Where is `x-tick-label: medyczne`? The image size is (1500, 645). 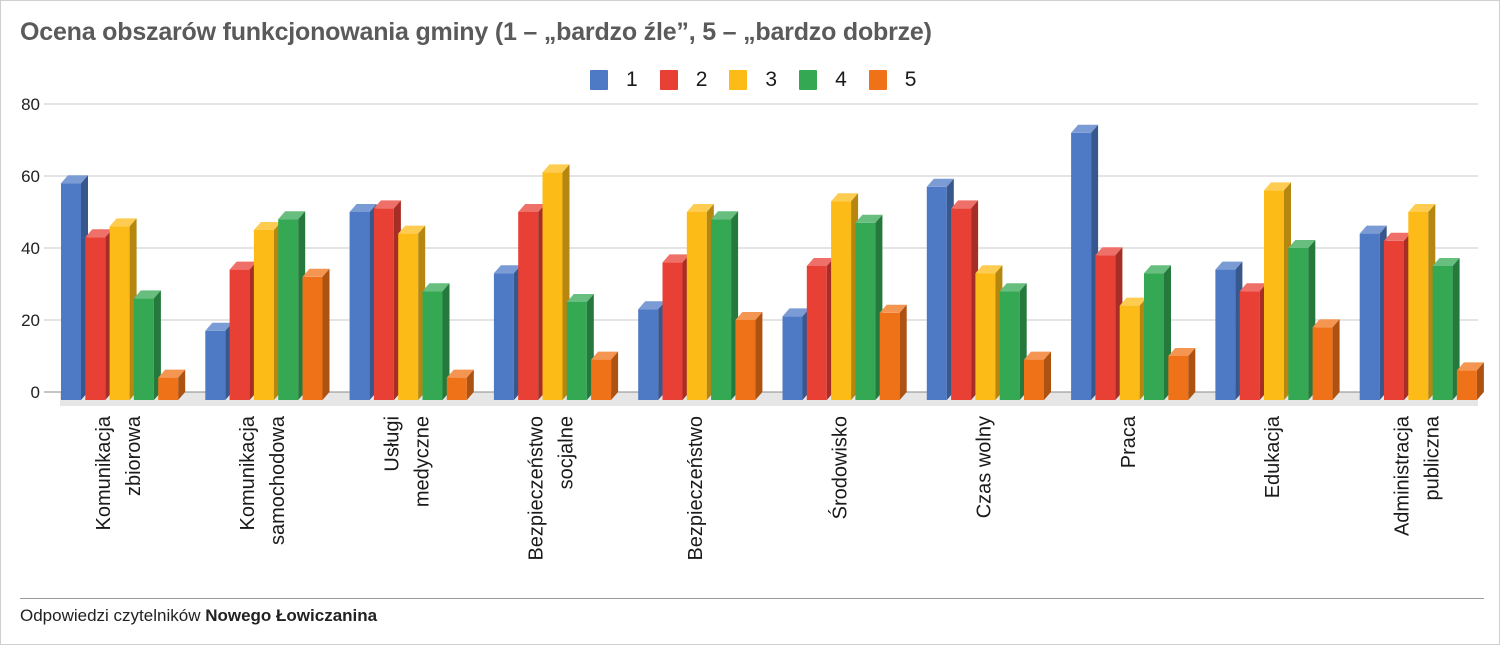 x-tick-label: medyczne is located at coordinates (422, 461).